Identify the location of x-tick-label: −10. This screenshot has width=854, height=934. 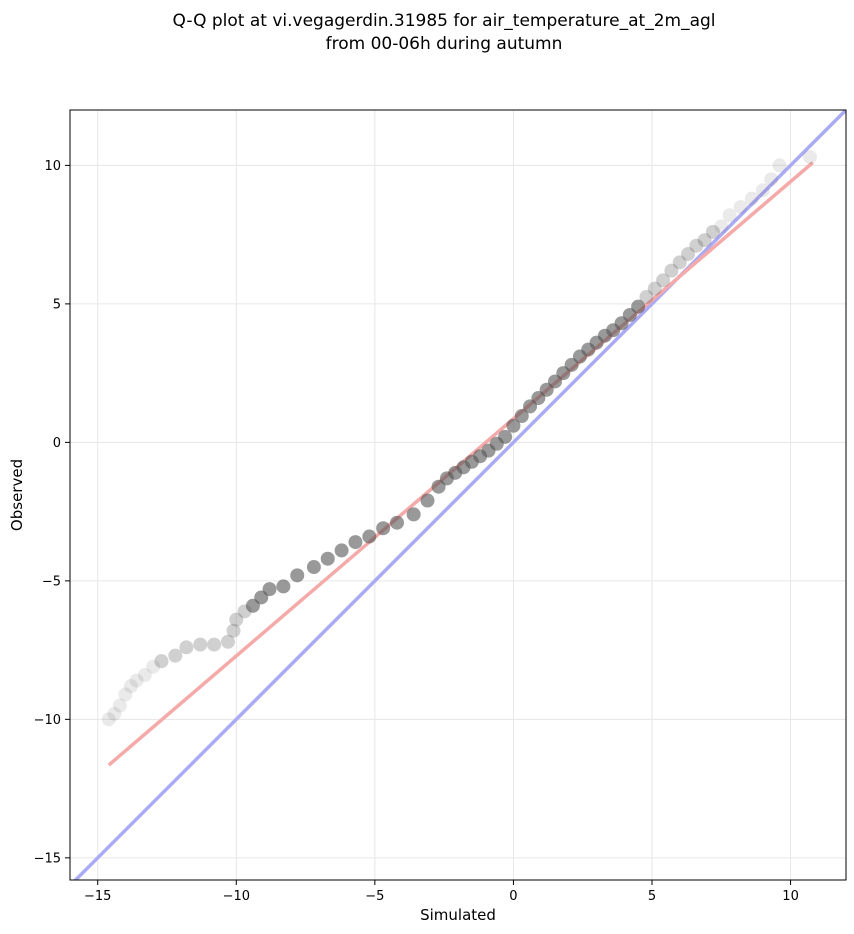
(236, 896).